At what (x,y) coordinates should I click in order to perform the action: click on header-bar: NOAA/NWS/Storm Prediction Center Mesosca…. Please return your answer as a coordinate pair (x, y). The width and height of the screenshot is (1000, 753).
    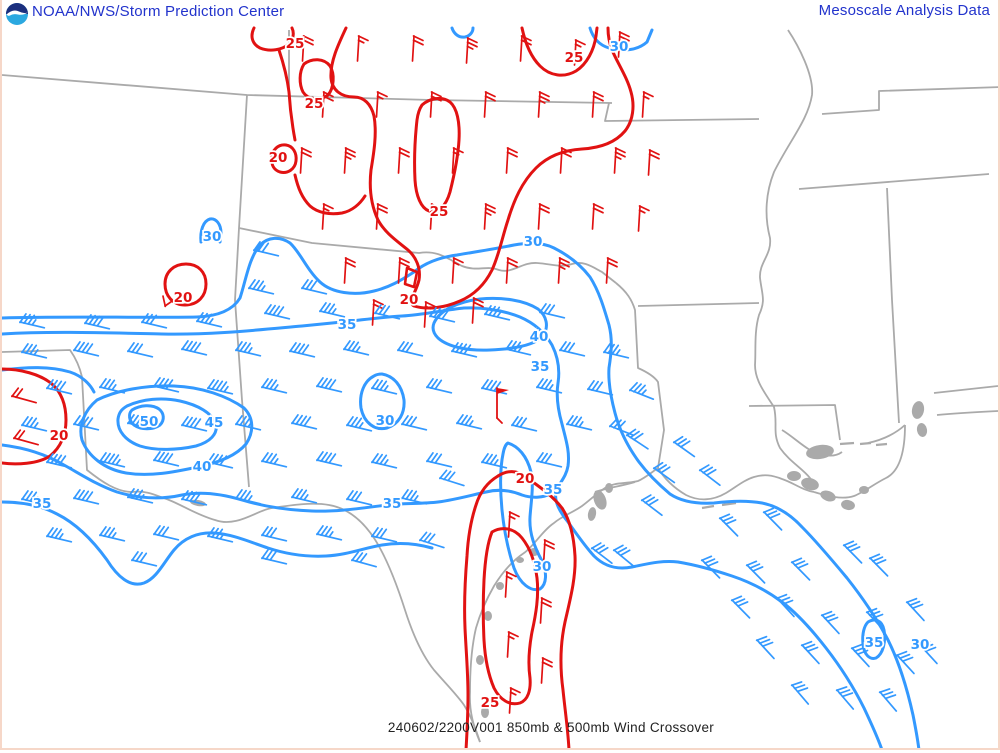
    Looking at the image, I should click on (500, 14).